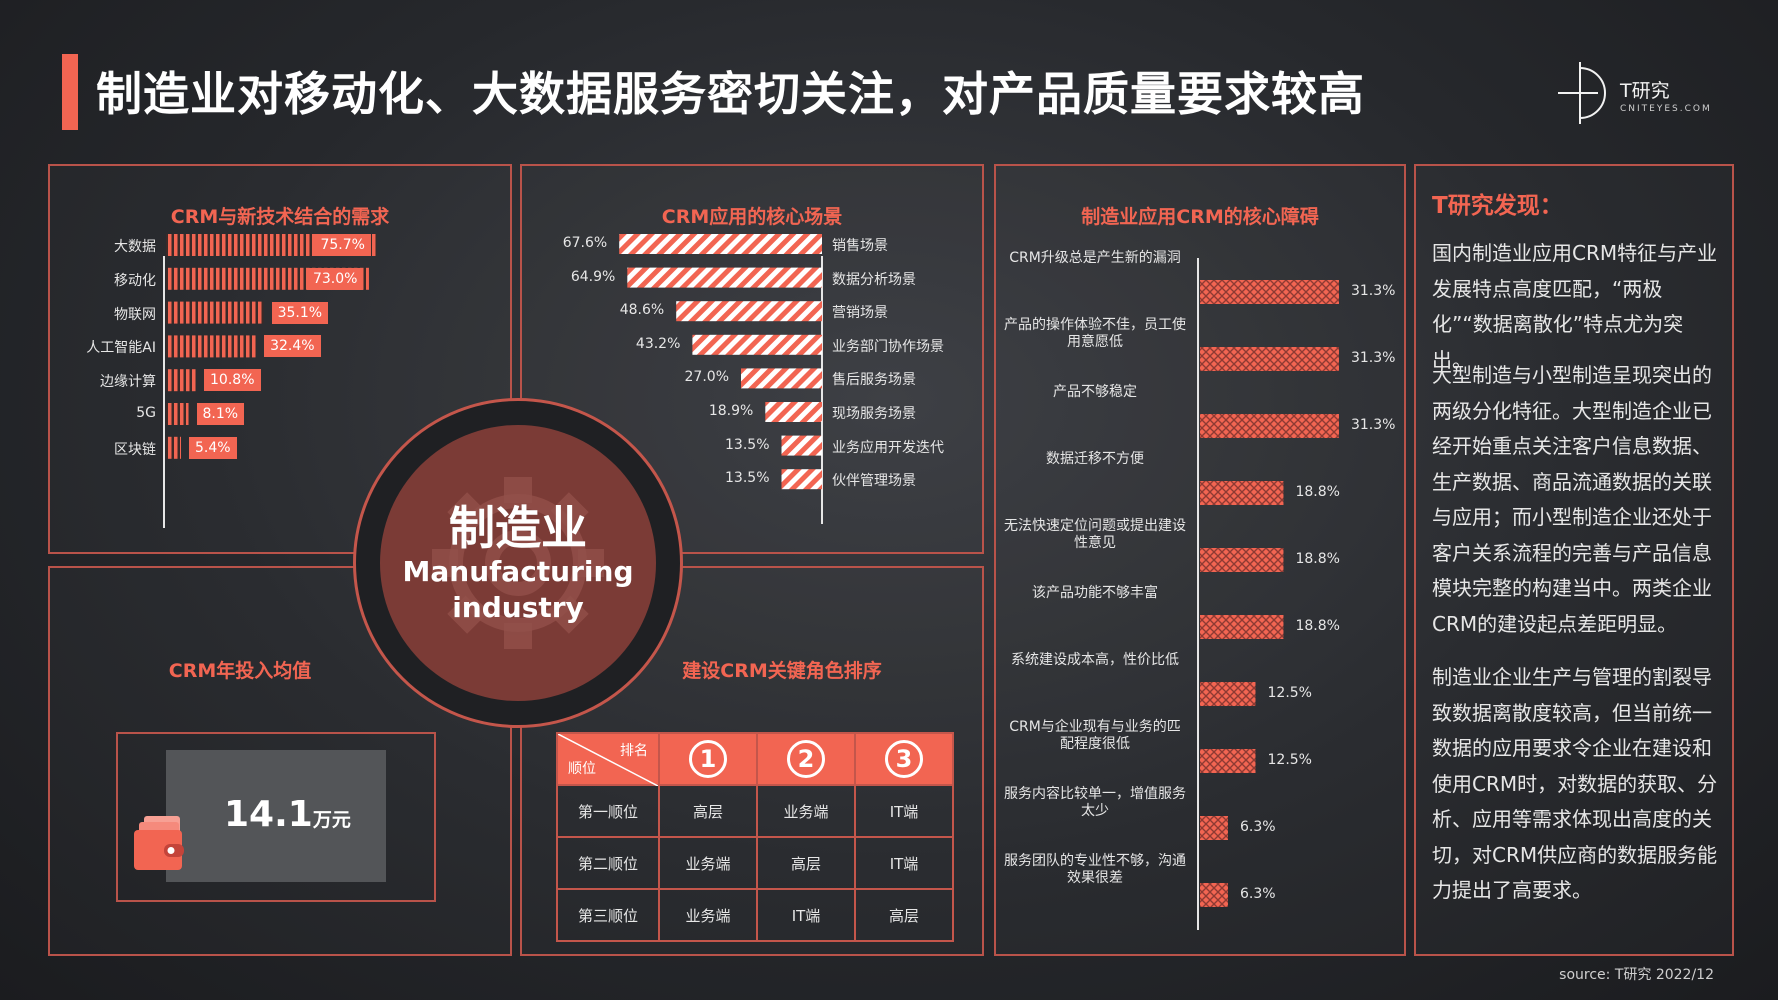  I want to click on ranking-panel: 建设CRM关键角色排序, so click(752, 761).